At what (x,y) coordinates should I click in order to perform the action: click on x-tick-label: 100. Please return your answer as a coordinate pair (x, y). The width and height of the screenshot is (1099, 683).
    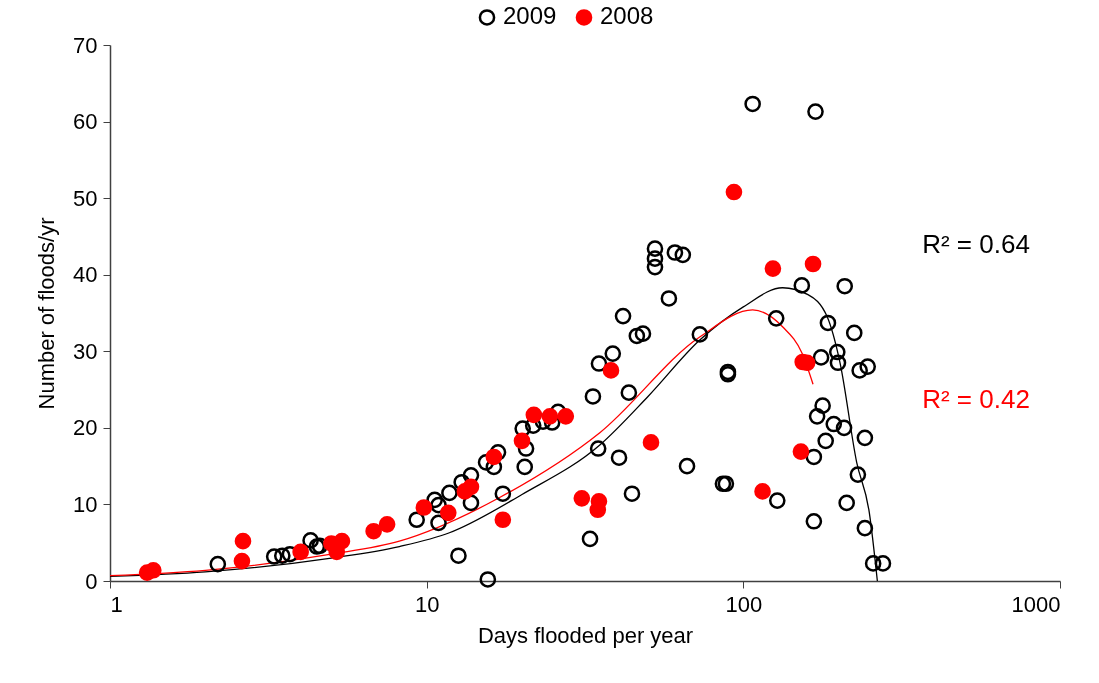
    Looking at the image, I should click on (744, 604).